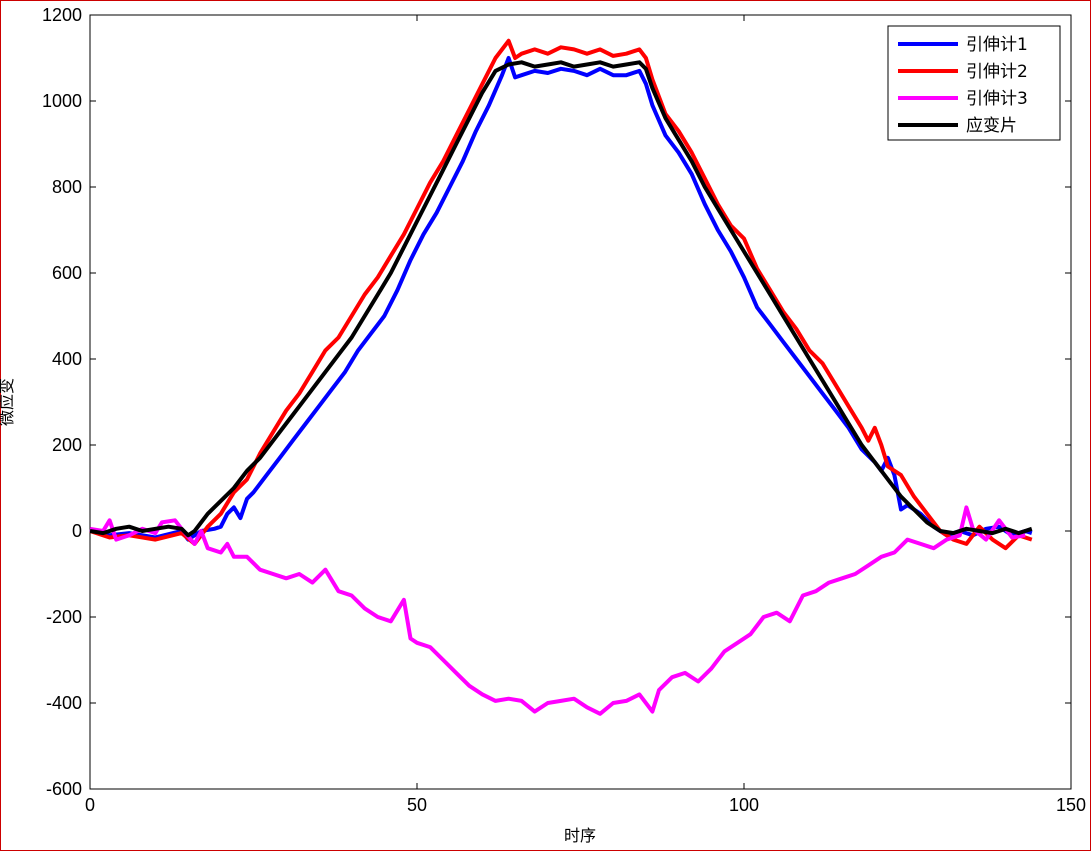 Image resolution: width=1091 pixels, height=851 pixels. Describe the element at coordinates (77, 531) in the screenshot. I see `y-tick-label: 0` at that location.